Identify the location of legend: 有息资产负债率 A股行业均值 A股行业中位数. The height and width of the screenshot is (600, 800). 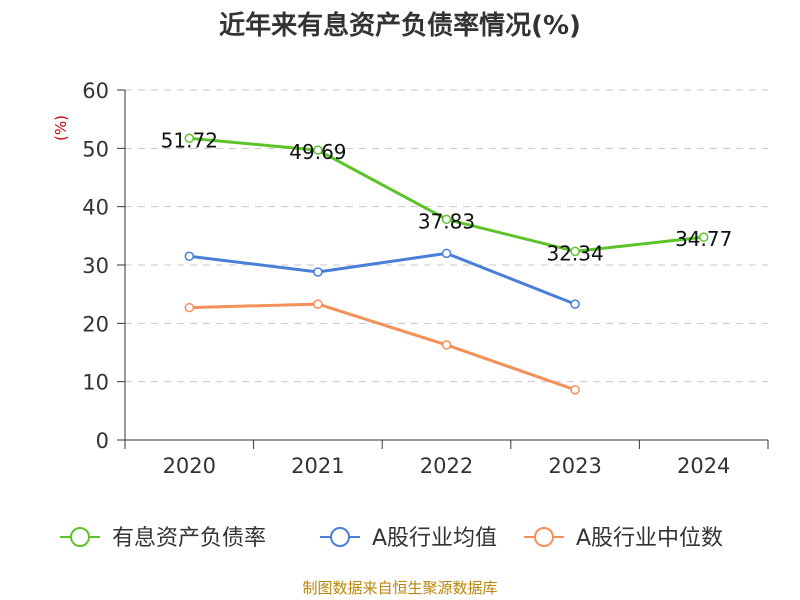
(391, 538).